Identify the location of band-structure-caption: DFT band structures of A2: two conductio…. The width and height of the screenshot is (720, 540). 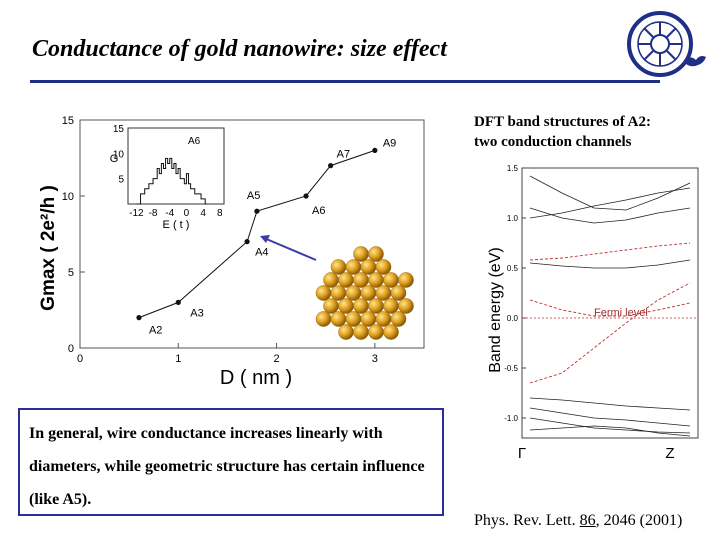
(562, 132).